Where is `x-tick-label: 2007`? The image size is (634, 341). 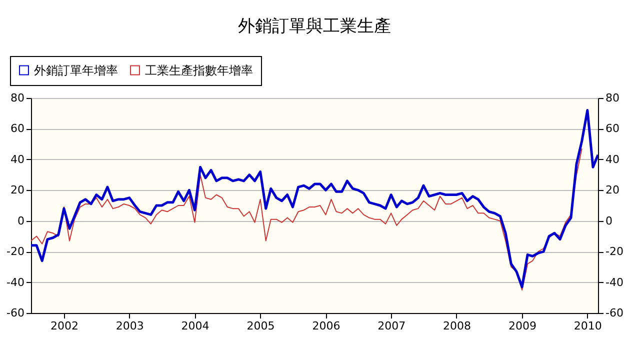
x-tick-label: 2007 is located at coordinates (392, 326).